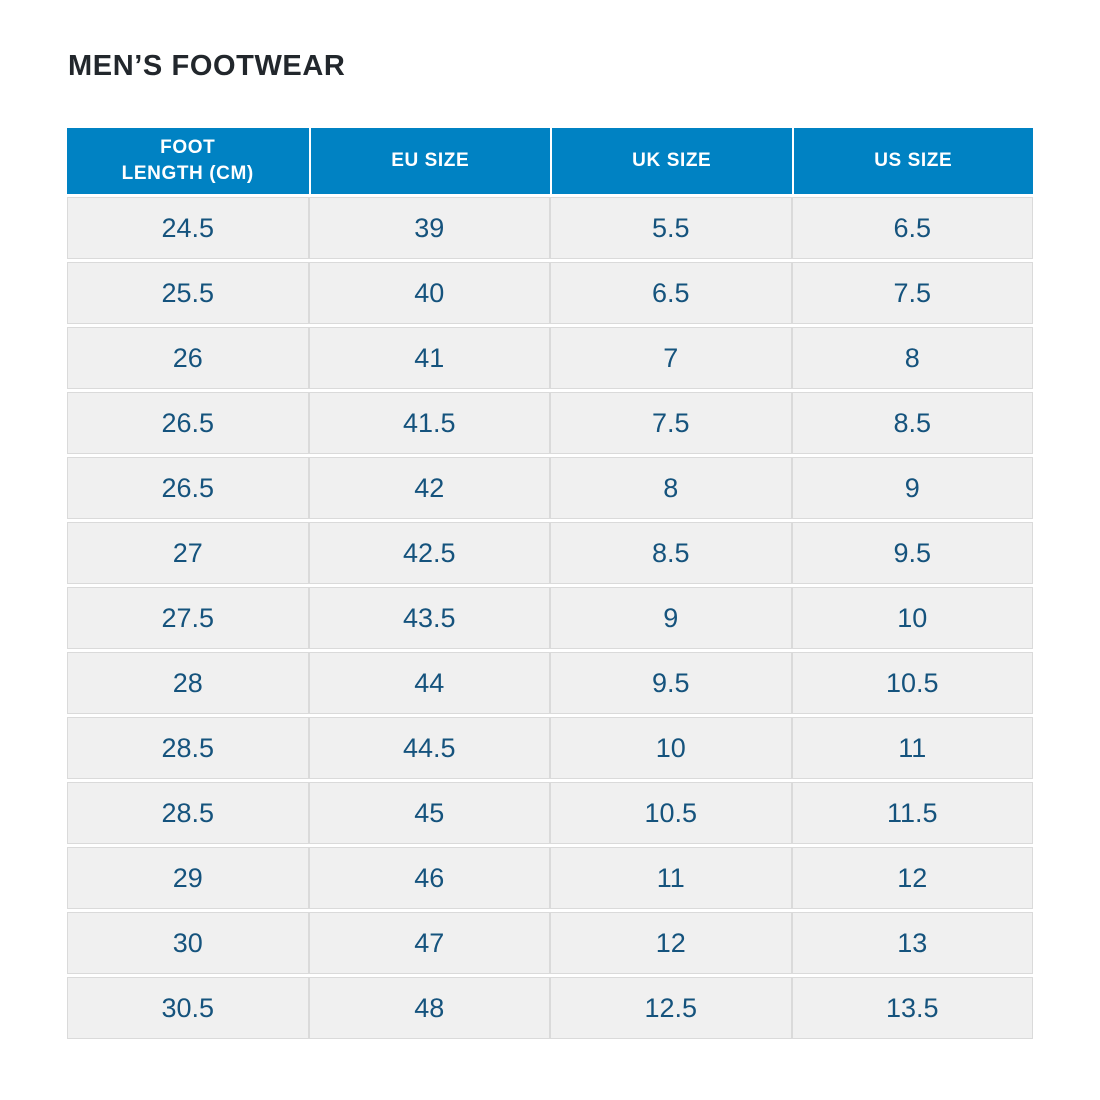  What do you see at coordinates (912, 488) in the screenshot?
I see `cell-us-size: 9` at bounding box center [912, 488].